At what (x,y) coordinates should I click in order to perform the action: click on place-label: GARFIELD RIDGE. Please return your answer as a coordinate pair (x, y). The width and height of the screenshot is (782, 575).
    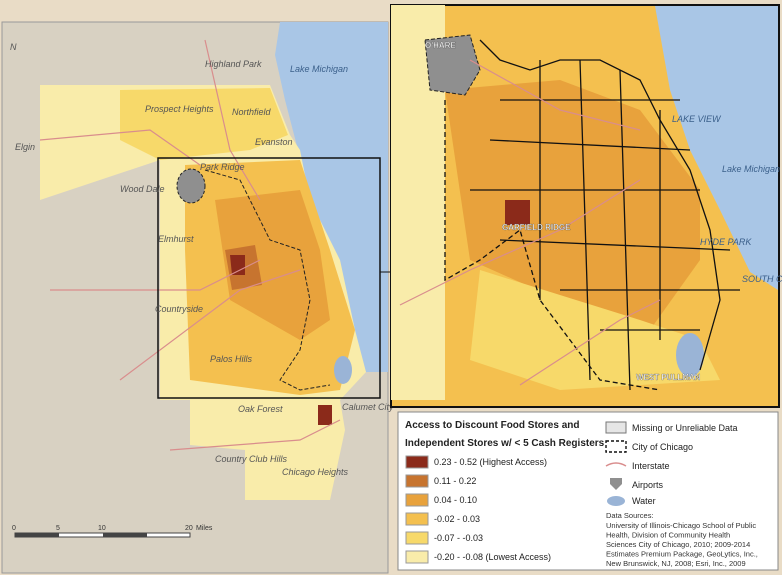
    Looking at the image, I should click on (536, 227).